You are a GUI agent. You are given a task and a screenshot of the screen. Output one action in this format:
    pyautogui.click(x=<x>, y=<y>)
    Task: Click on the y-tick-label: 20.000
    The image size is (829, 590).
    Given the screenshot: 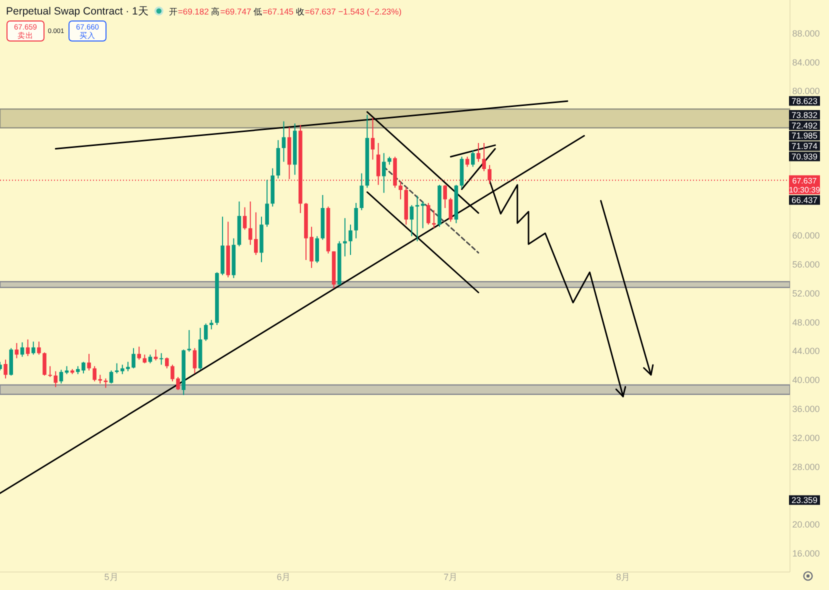 What is the action you would take?
    pyautogui.click(x=806, y=525)
    